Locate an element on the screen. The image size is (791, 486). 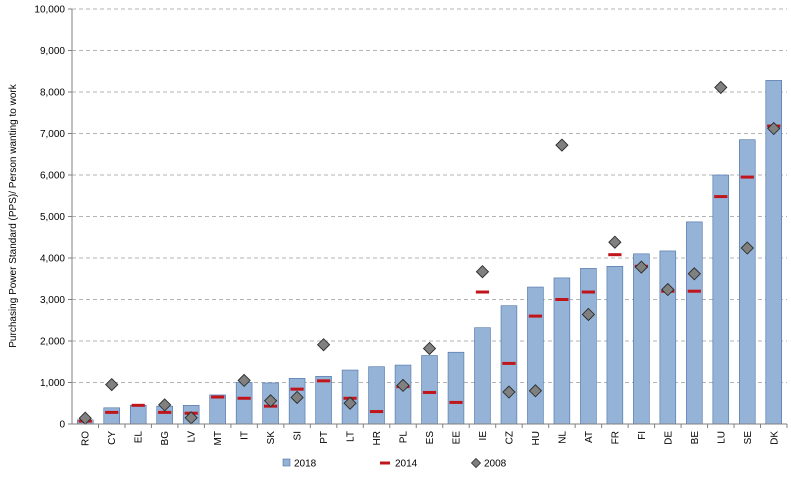
legend-label-2008: 2008 is located at coordinates (495, 464).